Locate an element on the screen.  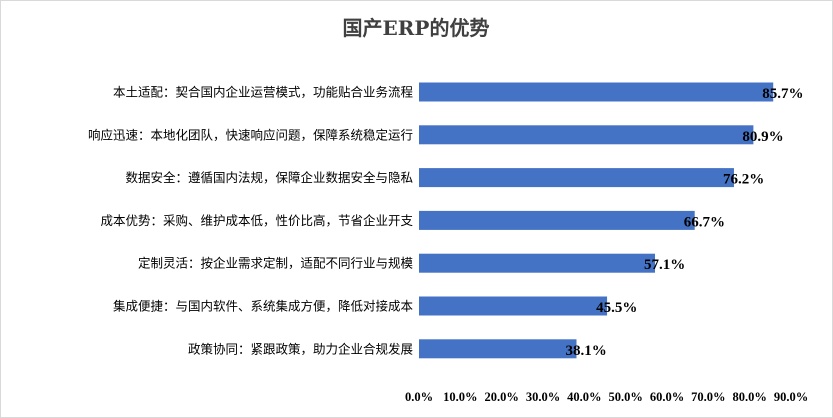
category-label: 数据安全：遵循国内法规，保障企业数据安全与隐私 is located at coordinates (269, 177).